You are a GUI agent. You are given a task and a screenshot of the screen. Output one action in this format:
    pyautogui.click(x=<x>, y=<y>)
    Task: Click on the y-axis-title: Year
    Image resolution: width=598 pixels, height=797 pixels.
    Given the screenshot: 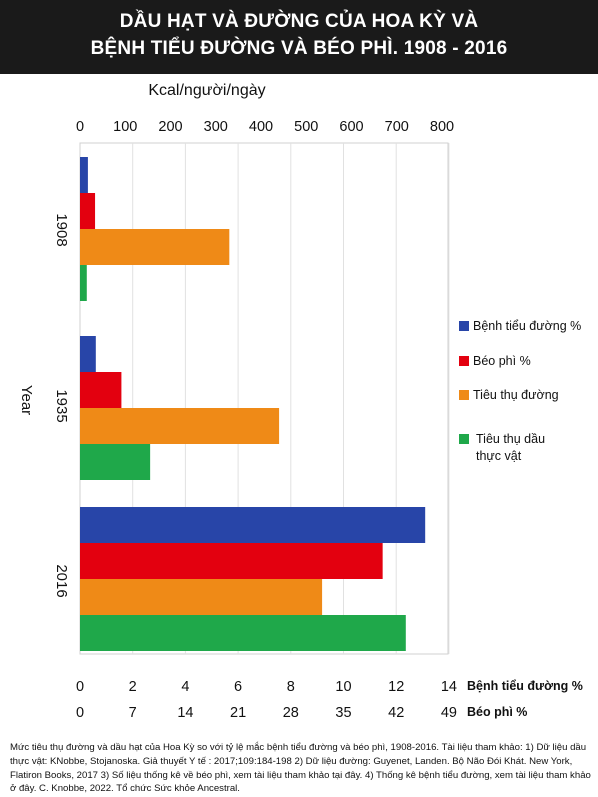 What is the action you would take?
    pyautogui.click(x=26, y=400)
    